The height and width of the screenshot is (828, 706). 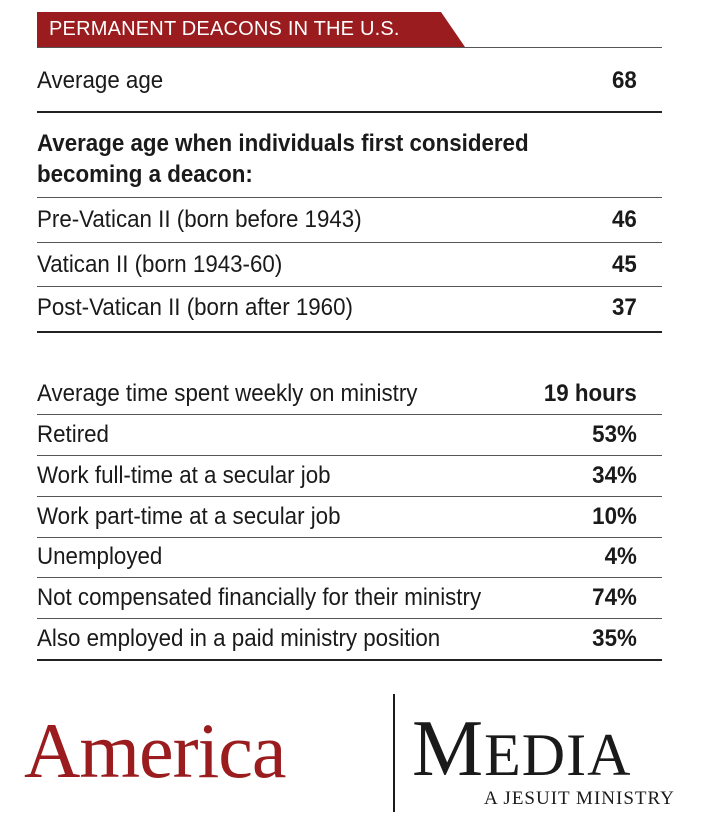 I want to click on logo-divider, so click(x=394, y=753).